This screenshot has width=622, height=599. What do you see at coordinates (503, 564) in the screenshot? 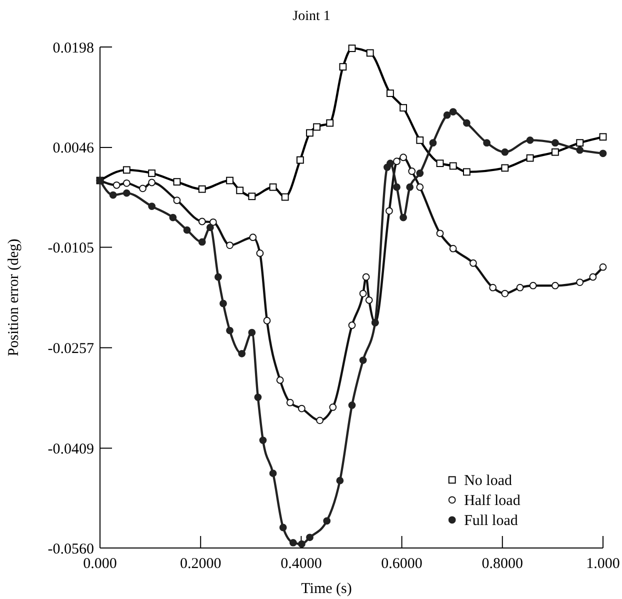
I see `x-tick-label: 0.8000` at bounding box center [503, 564].